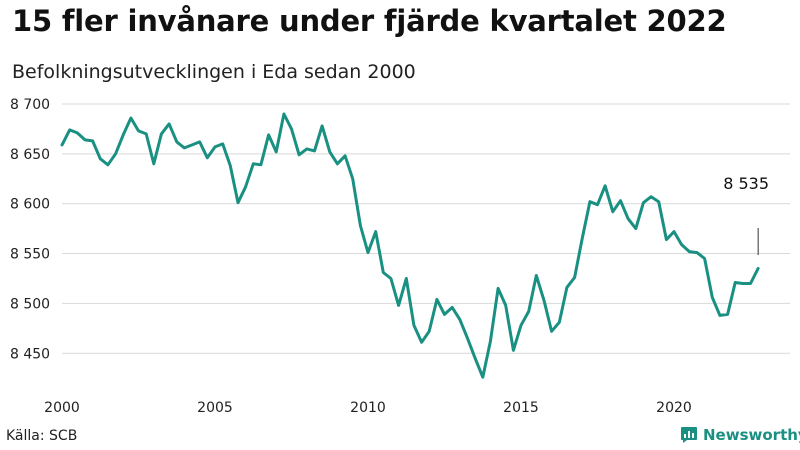 This screenshot has height=450, width=800. Describe the element at coordinates (42, 436) in the screenshot. I see `source-note: Källa: SCB` at that location.